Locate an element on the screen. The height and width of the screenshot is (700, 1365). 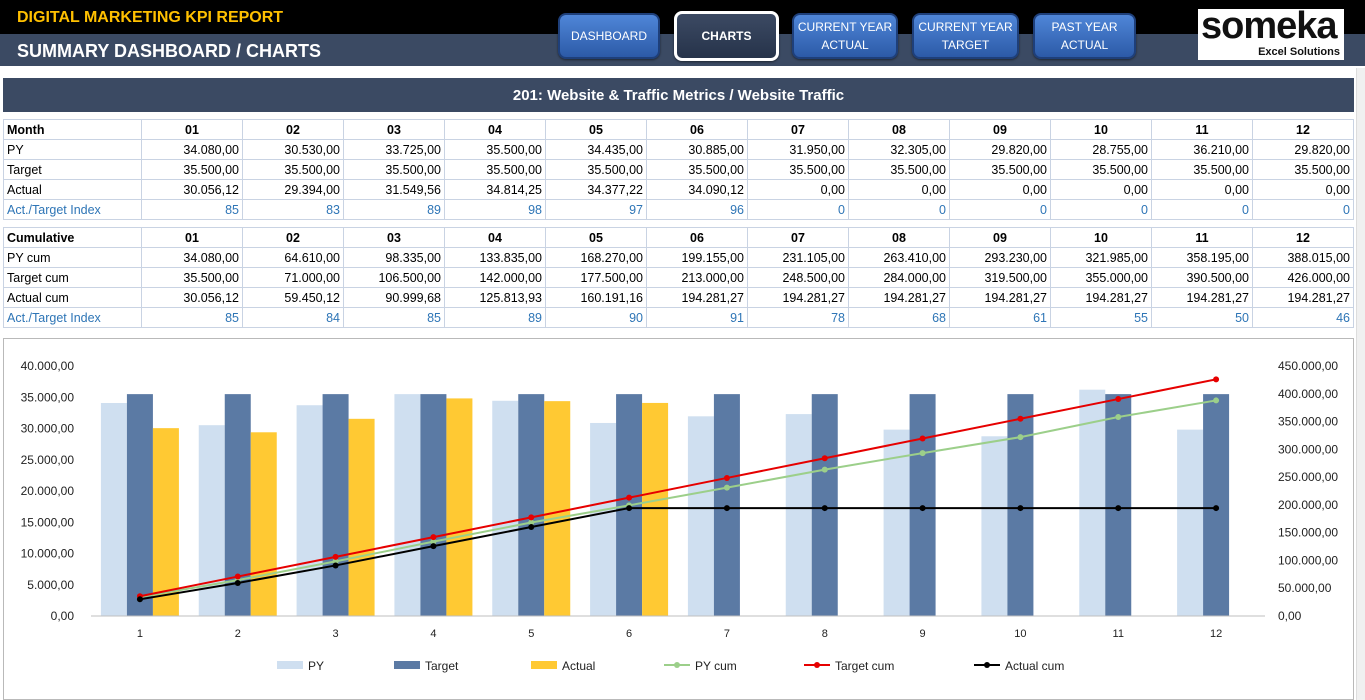
nav-dashboard-label: DASHBOARD is located at coordinates (608, 36).